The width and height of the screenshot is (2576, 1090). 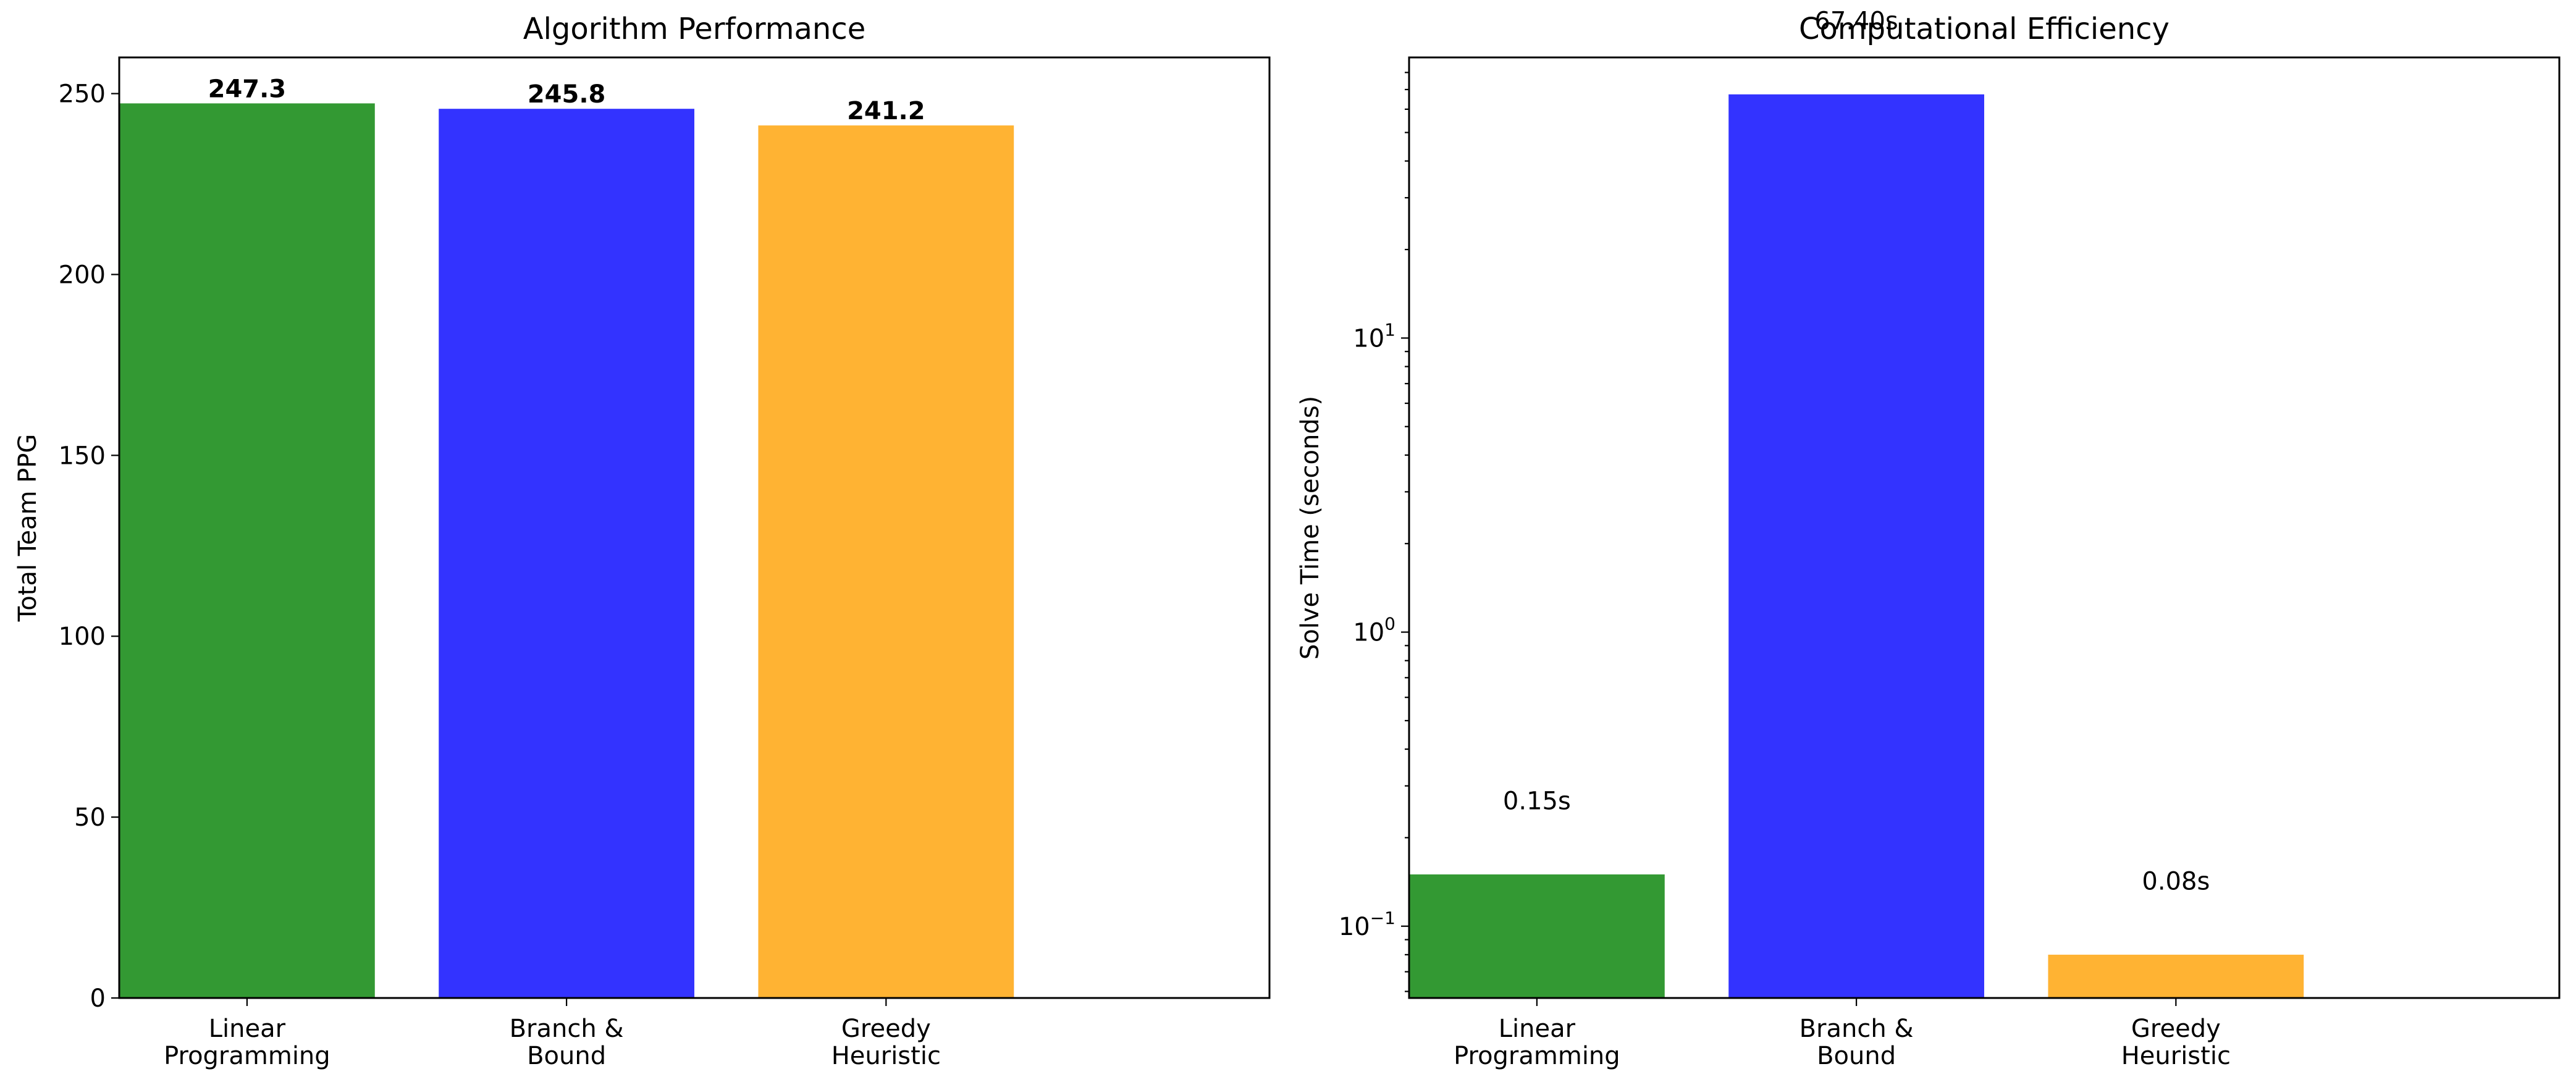 What do you see at coordinates (1389, 329) in the screenshot?
I see `y-tick-exponent: 1` at bounding box center [1389, 329].